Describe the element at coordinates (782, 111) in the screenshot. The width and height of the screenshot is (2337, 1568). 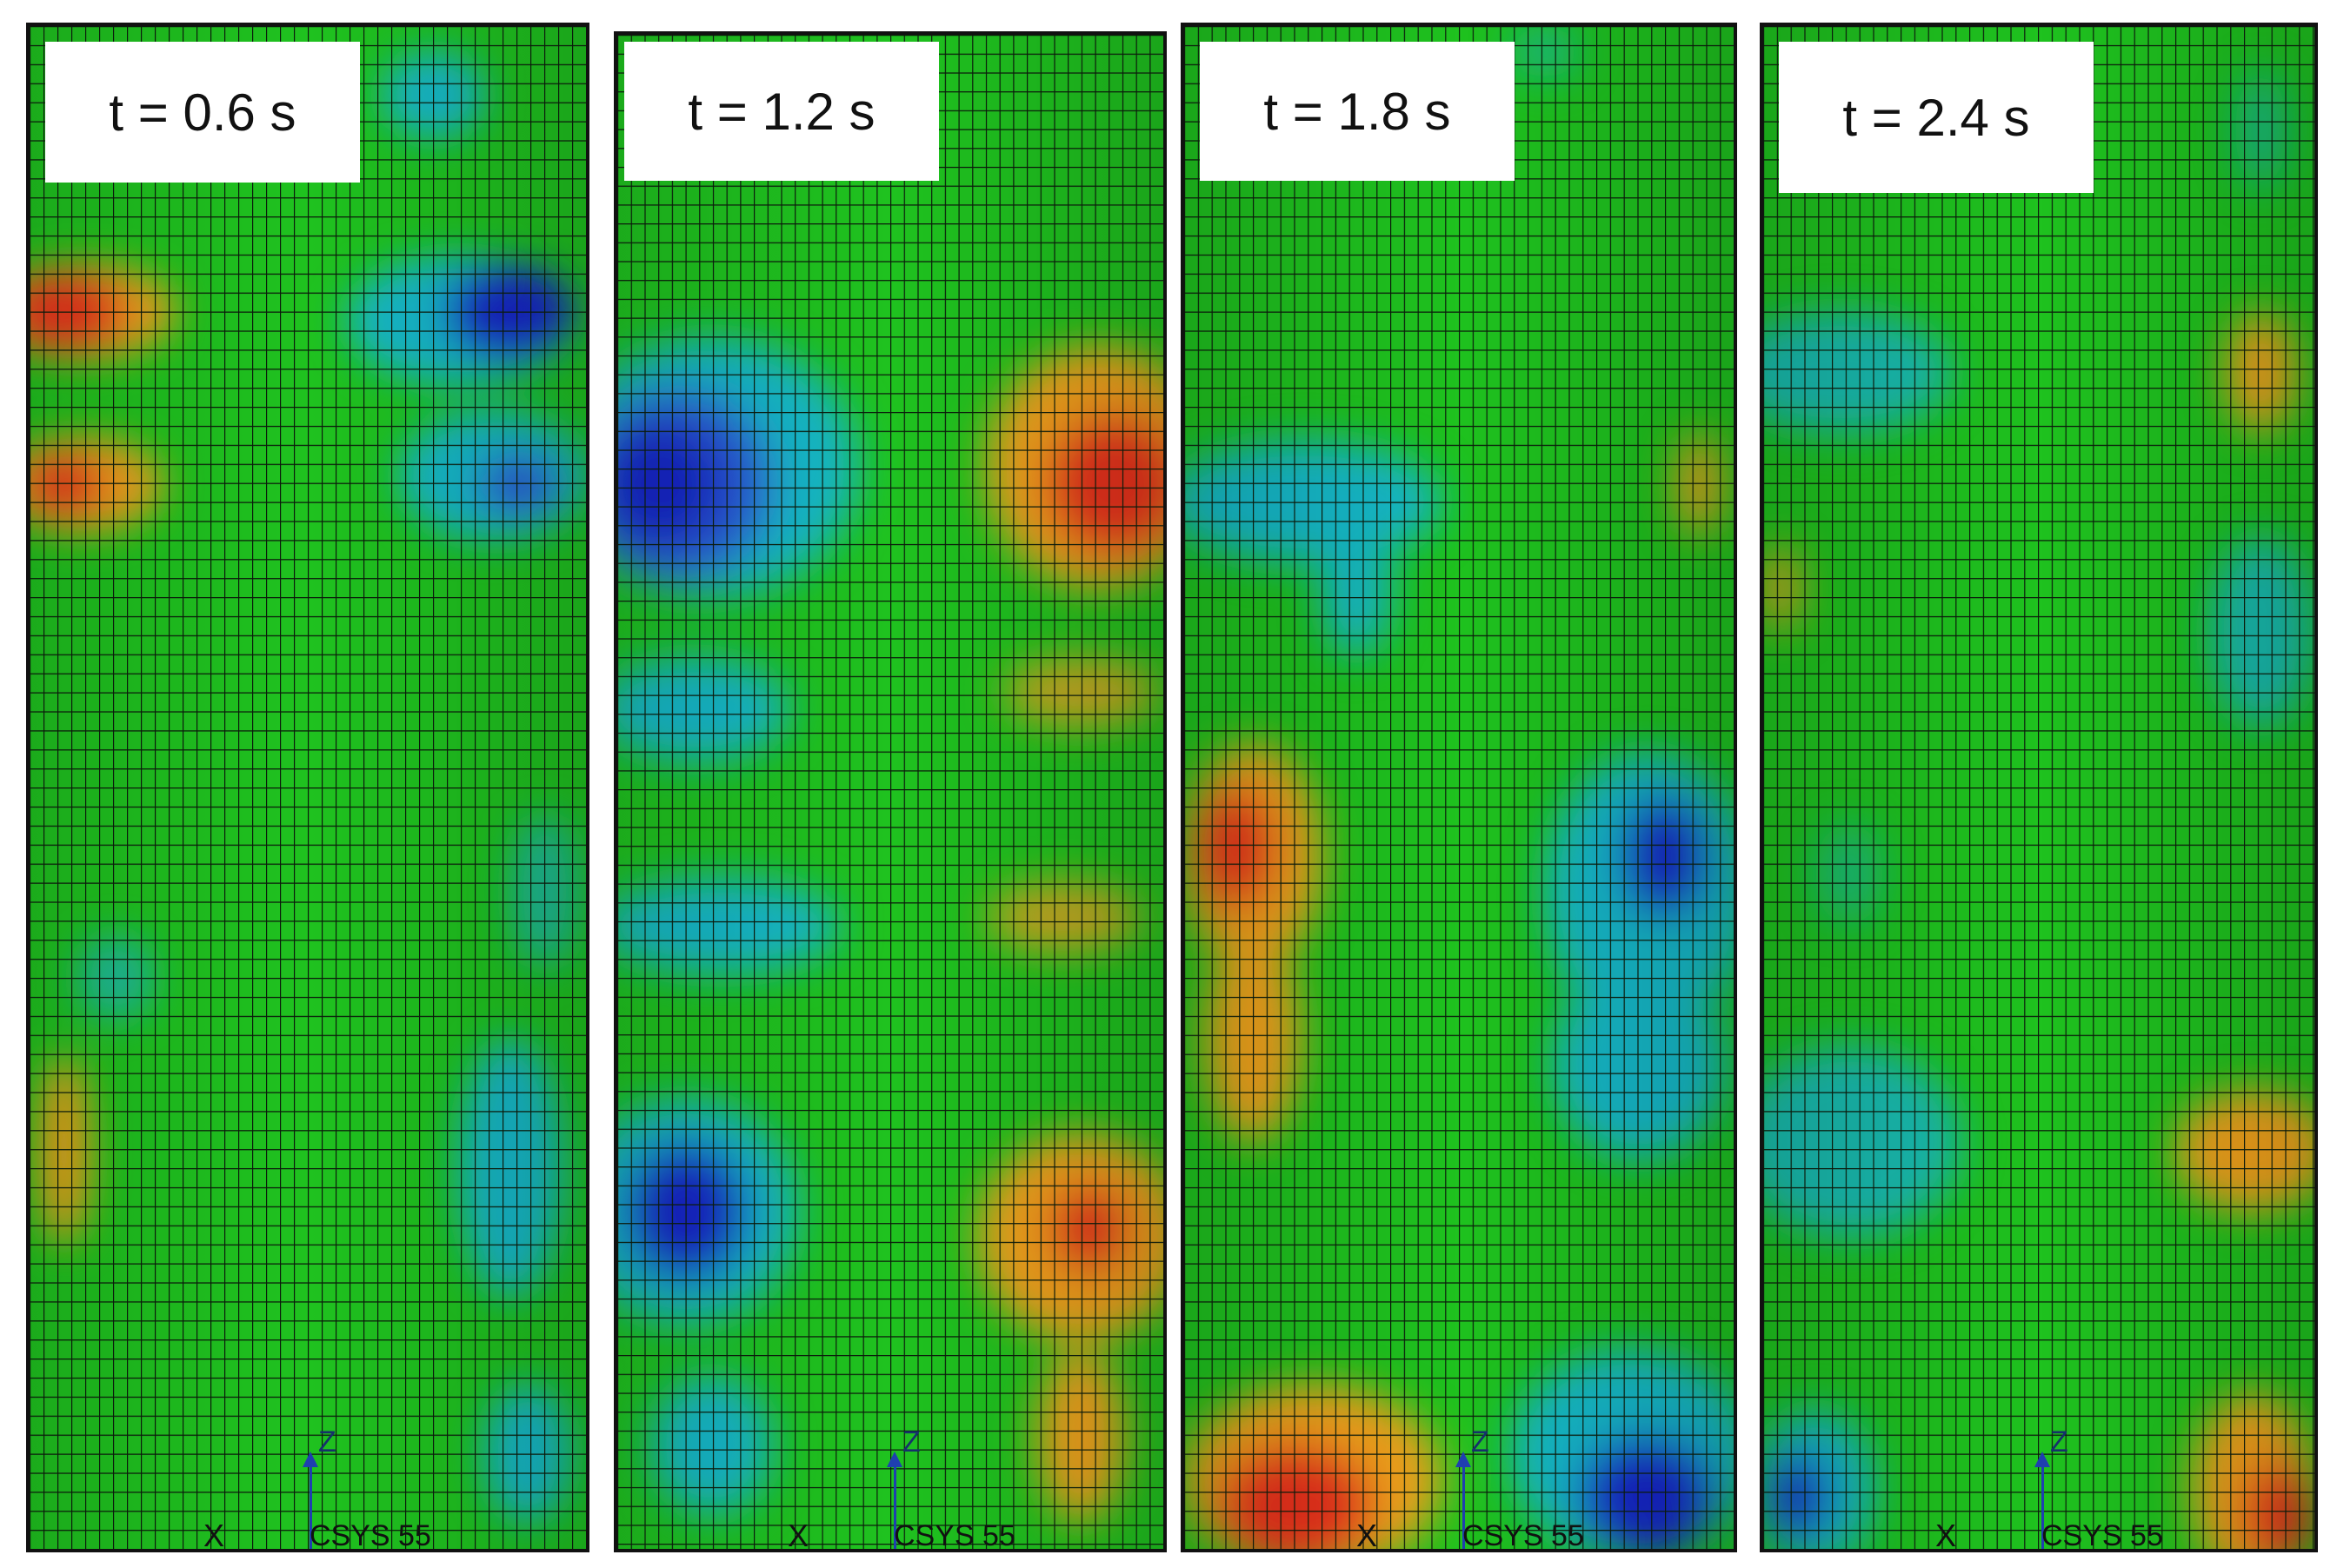
I see `time-label: t = 1.2 s` at that location.